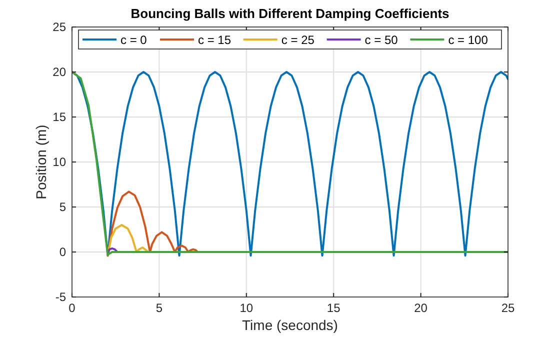 The image size is (560, 337). I want to click on x-tick-label: 5, so click(159, 308).